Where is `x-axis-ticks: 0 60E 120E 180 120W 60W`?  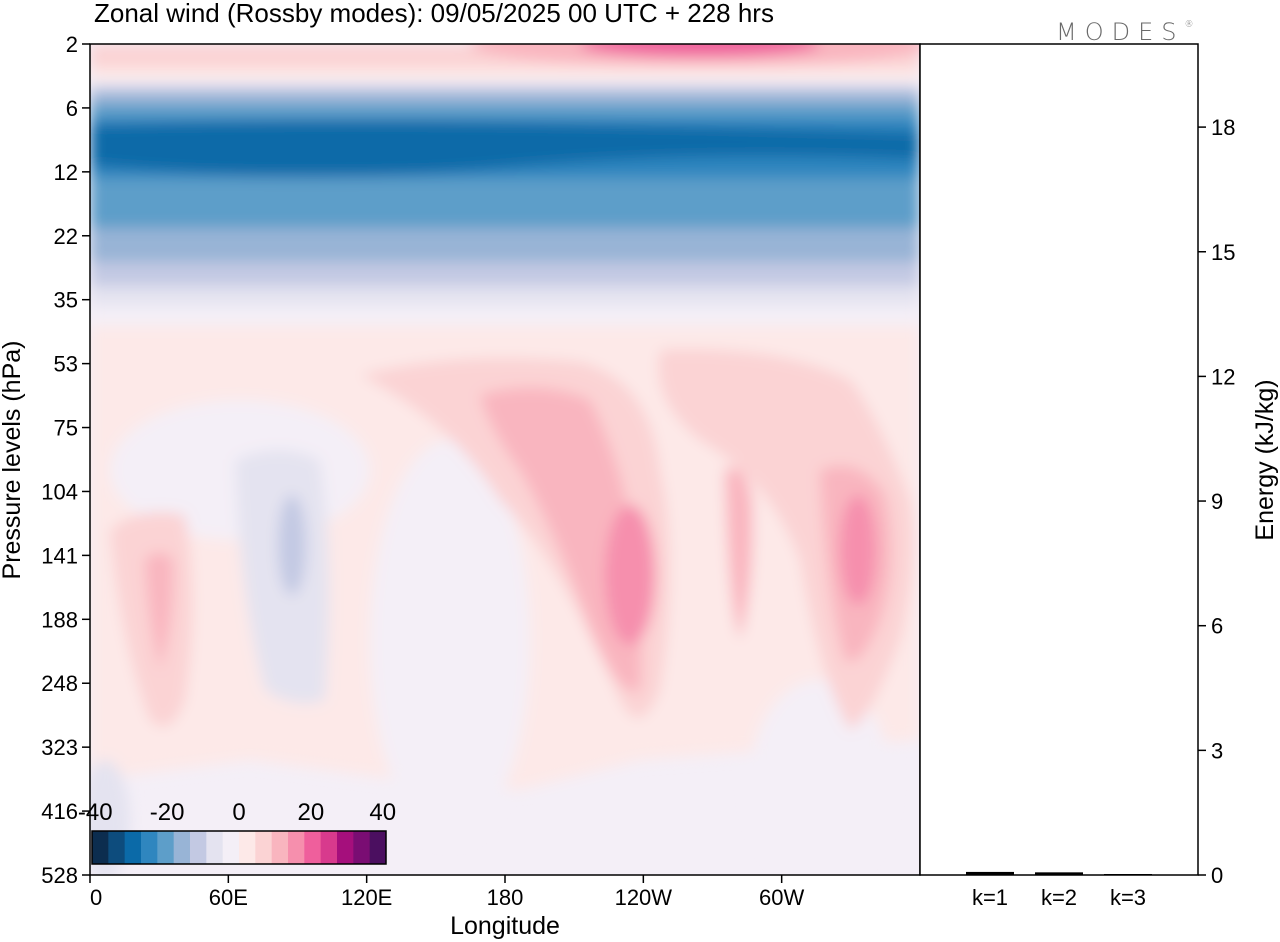 x-axis-ticks: 0 60E 120E 180 120W 60W is located at coordinates (447, 892).